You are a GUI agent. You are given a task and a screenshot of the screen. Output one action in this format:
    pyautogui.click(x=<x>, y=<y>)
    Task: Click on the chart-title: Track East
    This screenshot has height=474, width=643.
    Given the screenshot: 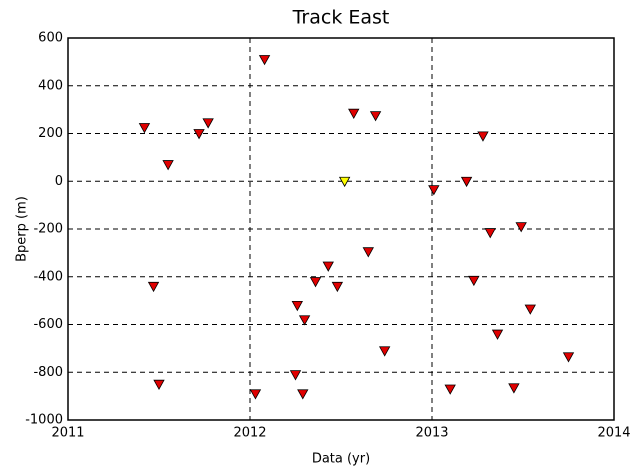 What is the action you would take?
    pyautogui.click(x=341, y=18)
    